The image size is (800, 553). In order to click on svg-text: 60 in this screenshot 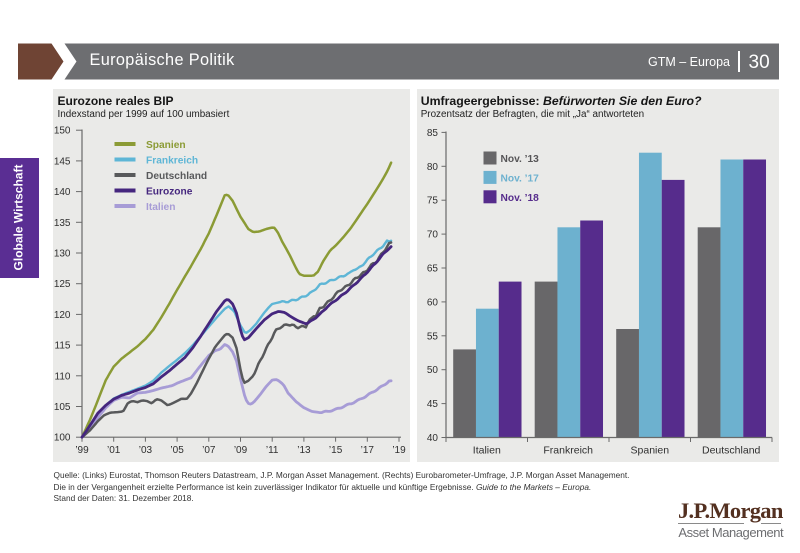, I will do `click(433, 302)`.